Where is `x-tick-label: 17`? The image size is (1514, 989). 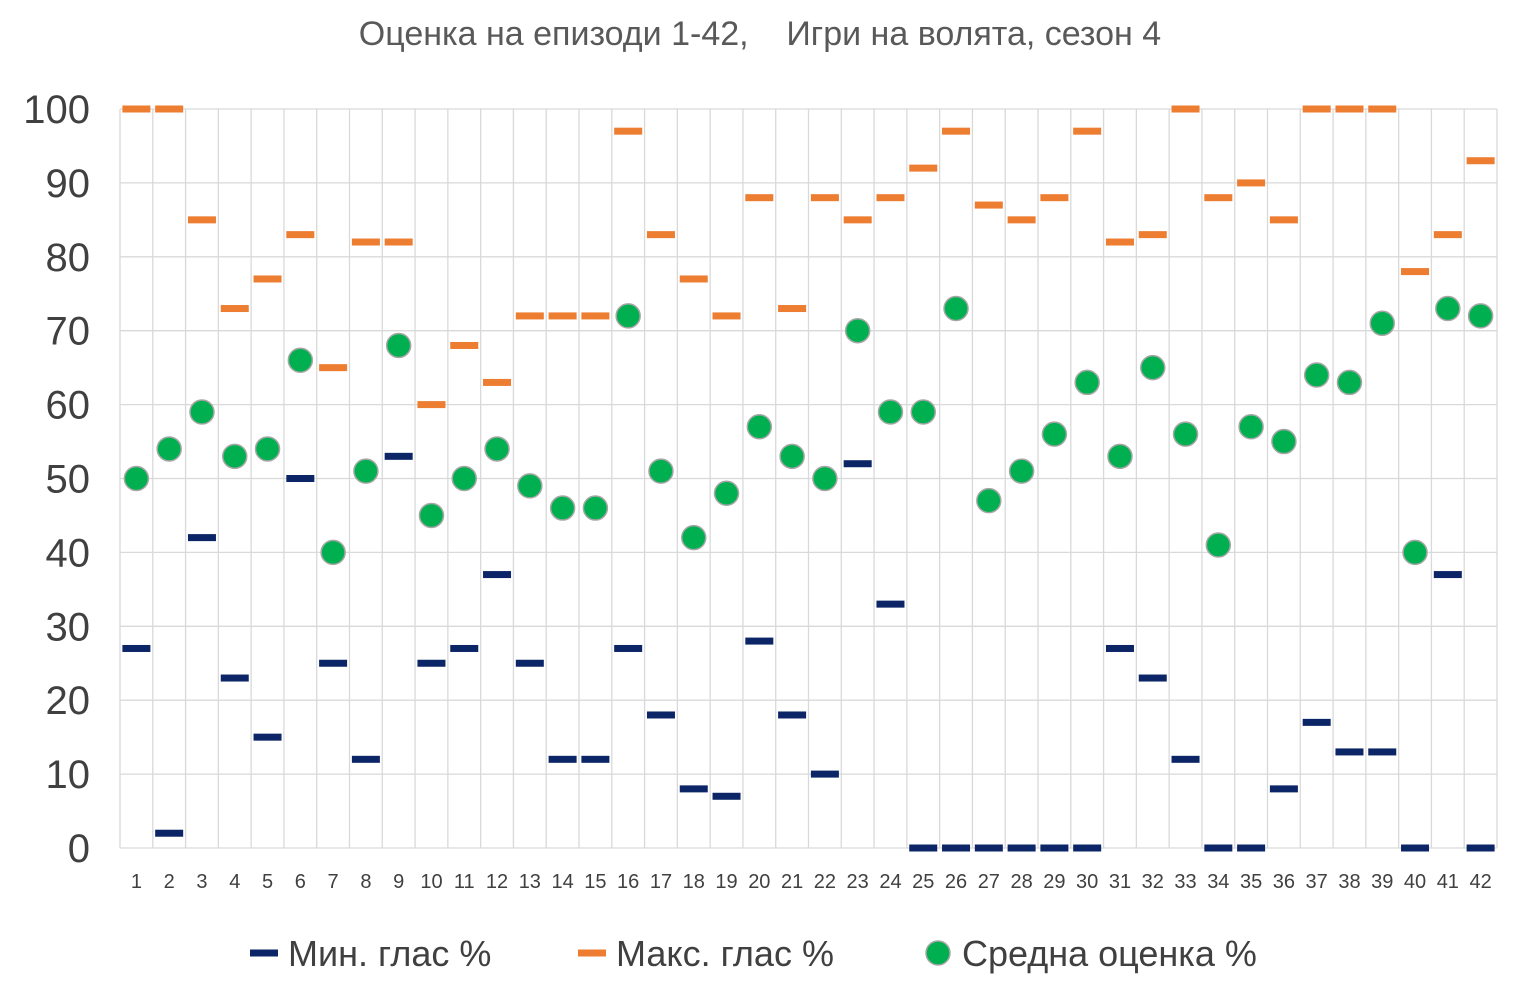
x-tick-label: 17 is located at coordinates (661, 882).